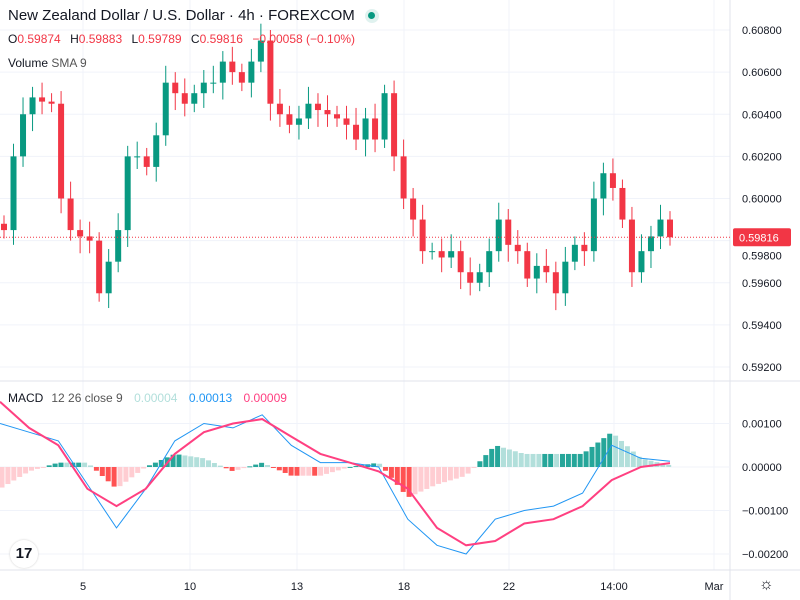 The height and width of the screenshot is (600, 800). What do you see at coordinates (762, 284) in the screenshot?
I see `price-tick-label: 0.59600` at bounding box center [762, 284].